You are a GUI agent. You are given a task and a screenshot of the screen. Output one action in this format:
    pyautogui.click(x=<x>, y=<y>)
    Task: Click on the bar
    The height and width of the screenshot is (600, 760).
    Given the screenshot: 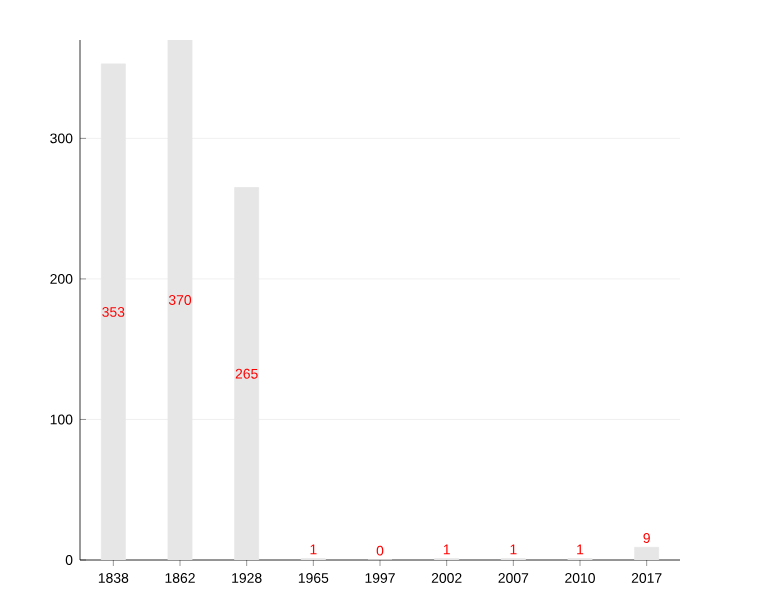 What is the action you would take?
    pyautogui.click(x=647, y=553)
    